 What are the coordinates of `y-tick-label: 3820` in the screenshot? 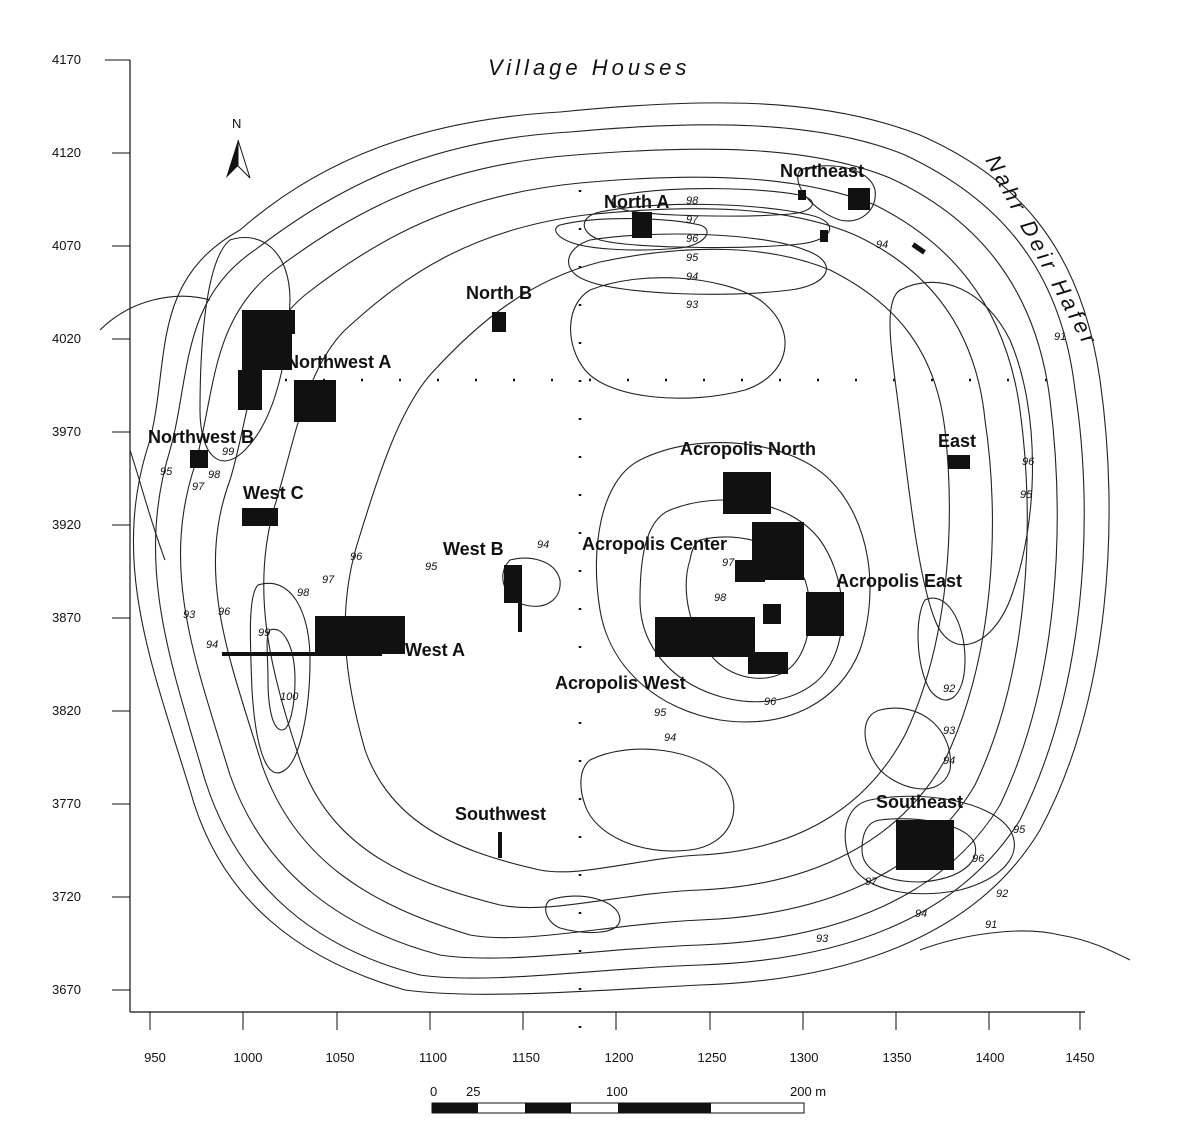 It's located at (66, 710).